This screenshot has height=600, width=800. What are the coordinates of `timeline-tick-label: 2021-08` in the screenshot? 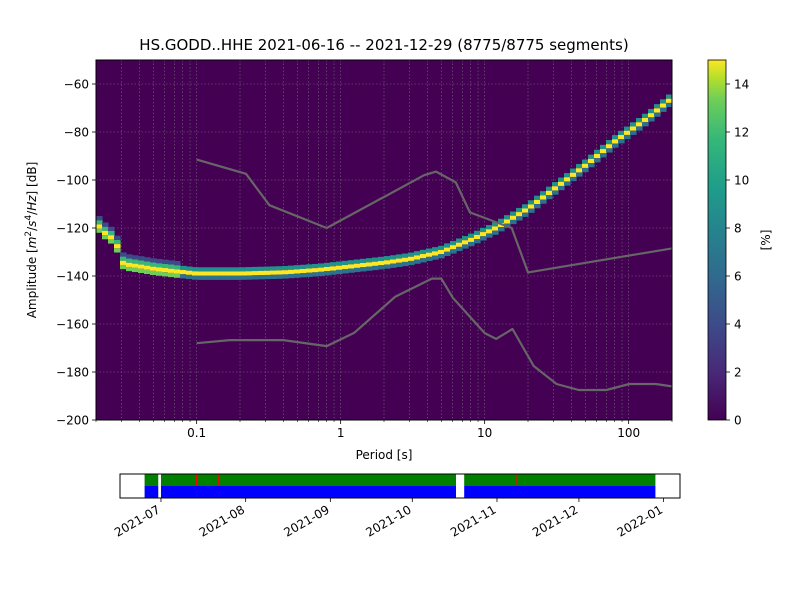 It's located at (222, 520).